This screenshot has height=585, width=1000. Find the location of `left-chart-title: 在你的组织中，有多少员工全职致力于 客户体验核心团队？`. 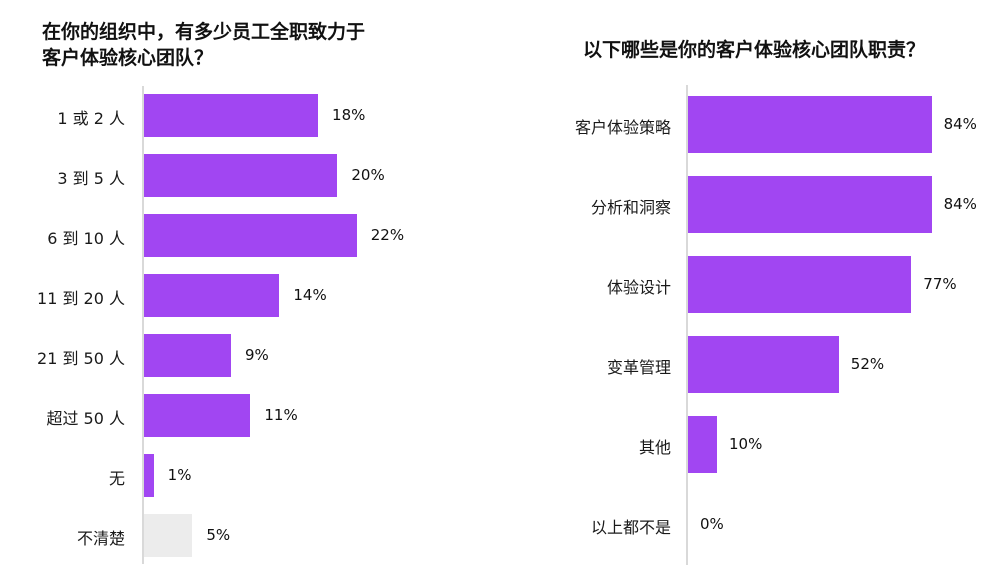

left-chart-title: 在你的组织中，有多少员工全职致力于 客户体验核心团队？ is located at coordinates (237, 45).